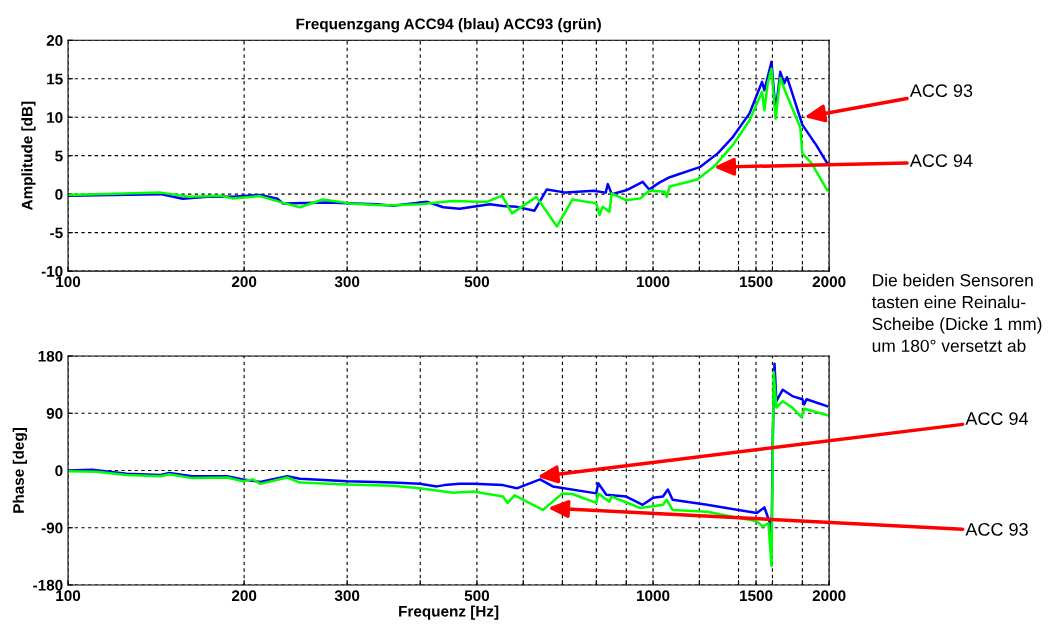 The width and height of the screenshot is (1063, 629). Describe the element at coordinates (55, 79) in the screenshot. I see `y-tick-label: 15` at that location.